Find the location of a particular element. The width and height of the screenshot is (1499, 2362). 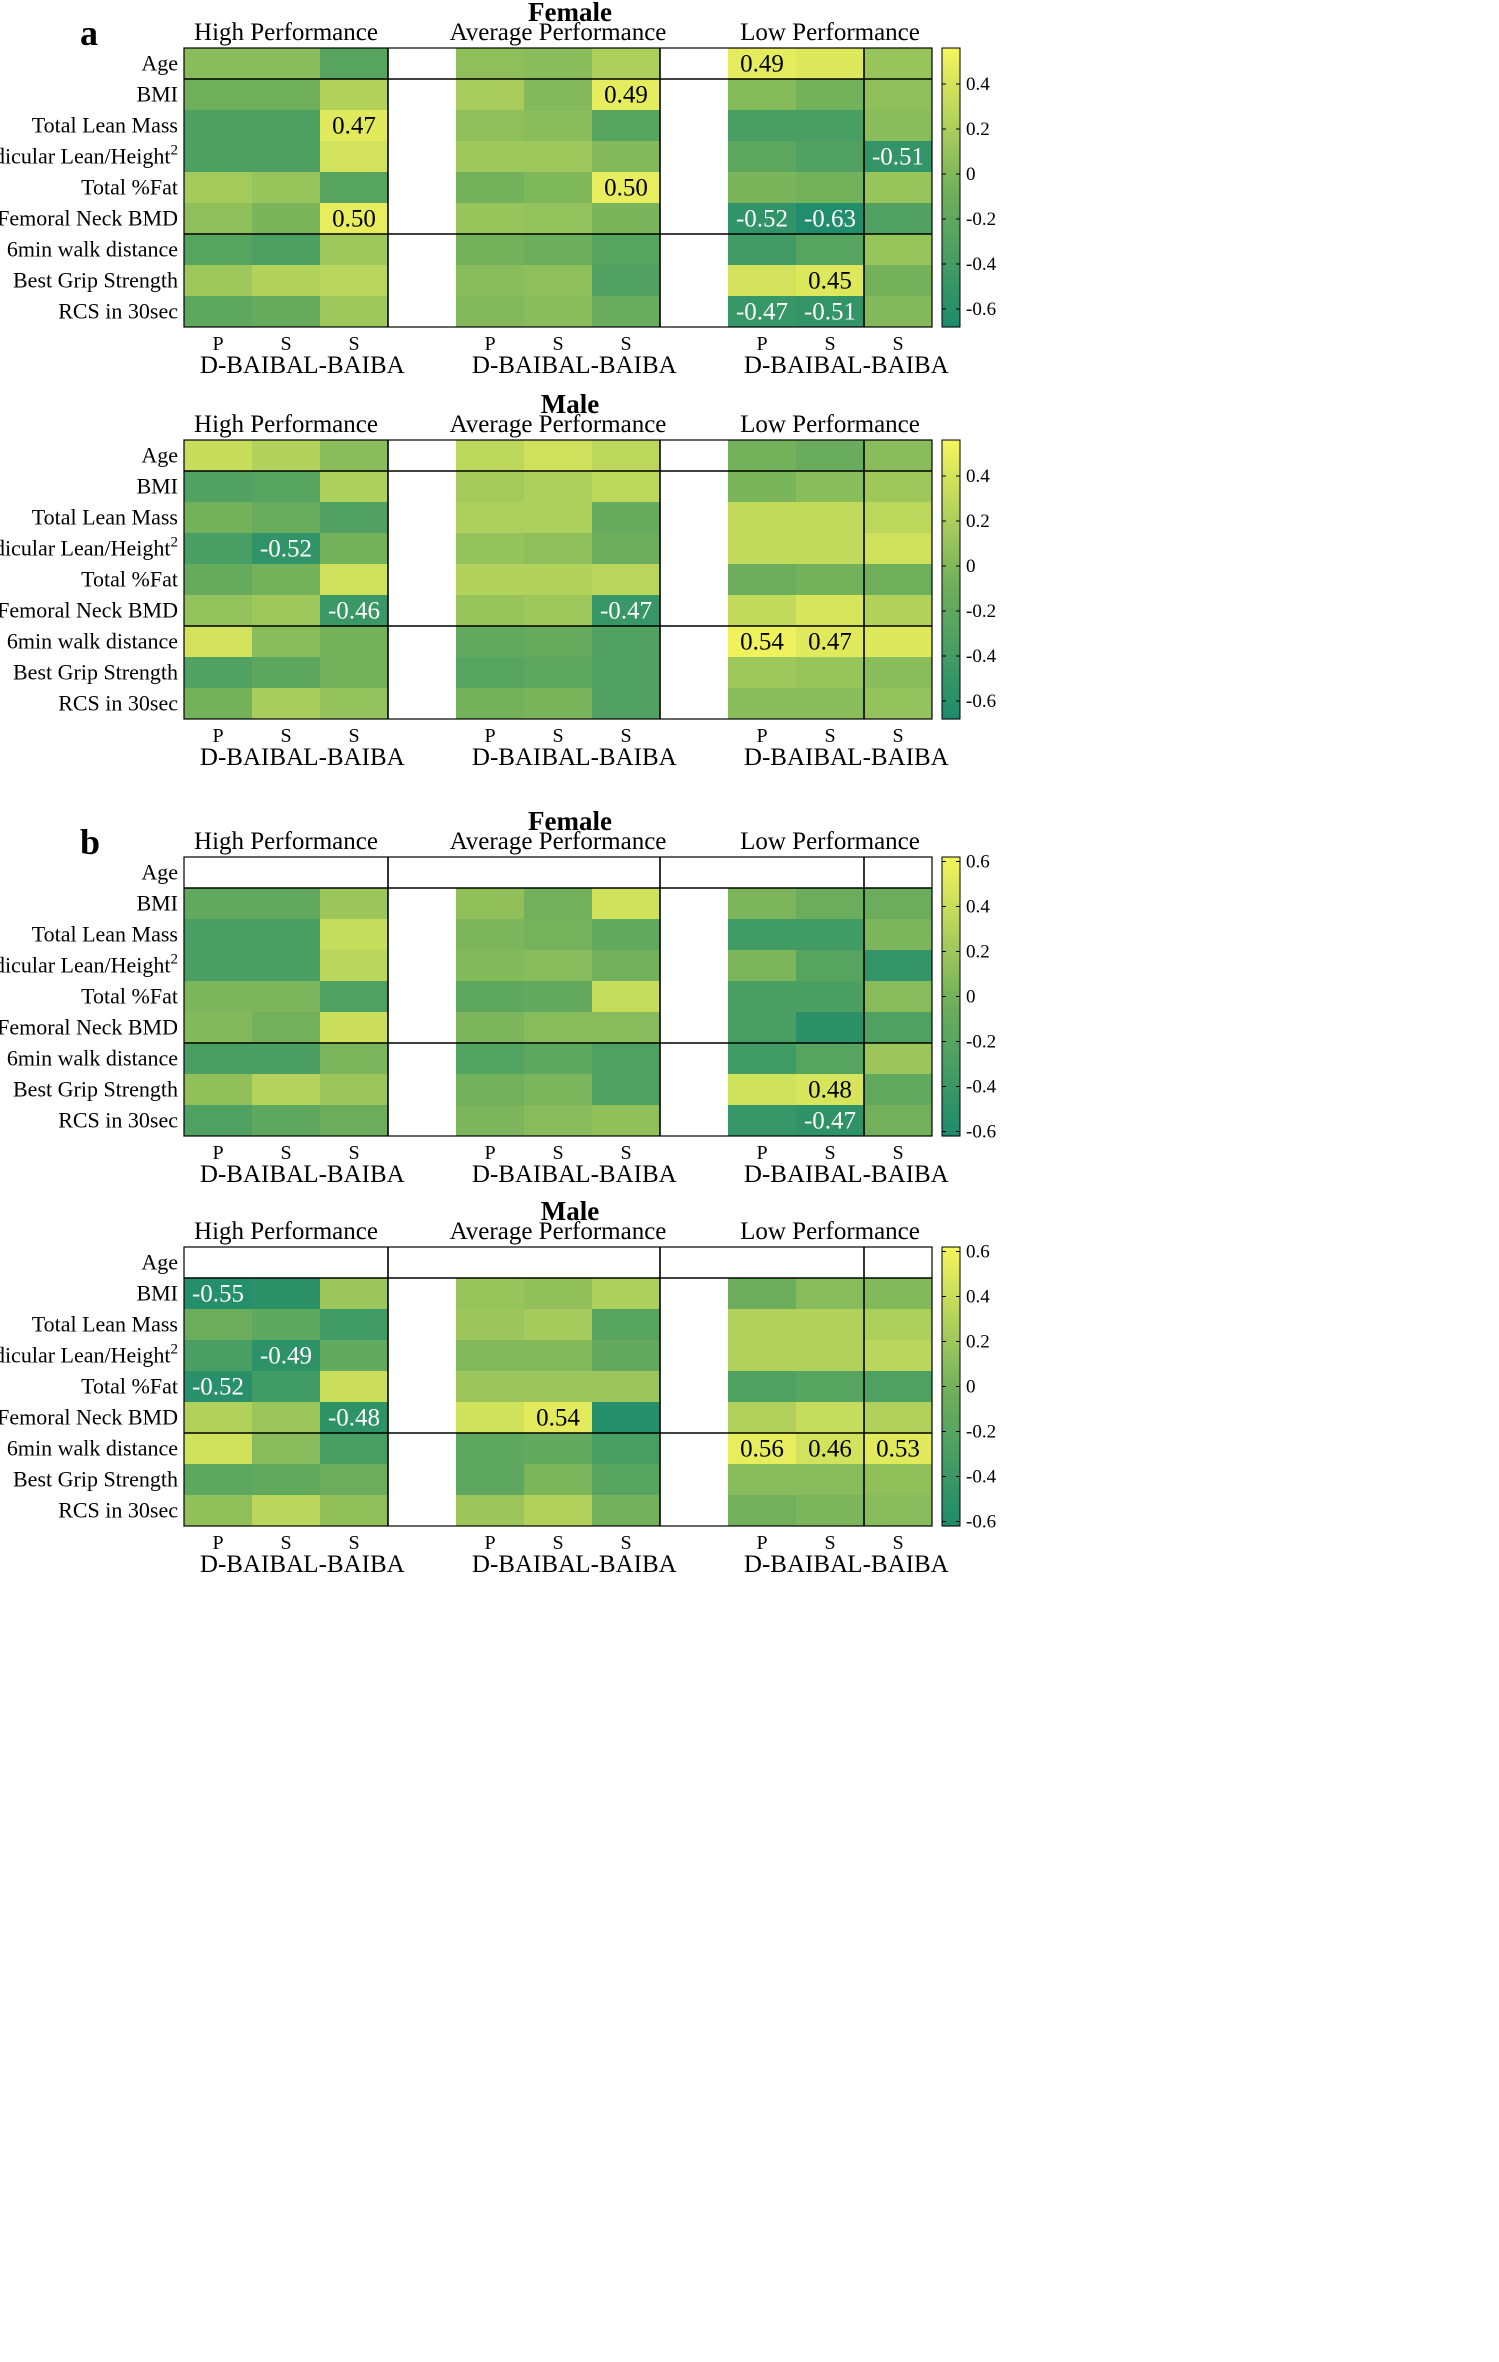

colorbar-frame is located at coordinates (951, 579).